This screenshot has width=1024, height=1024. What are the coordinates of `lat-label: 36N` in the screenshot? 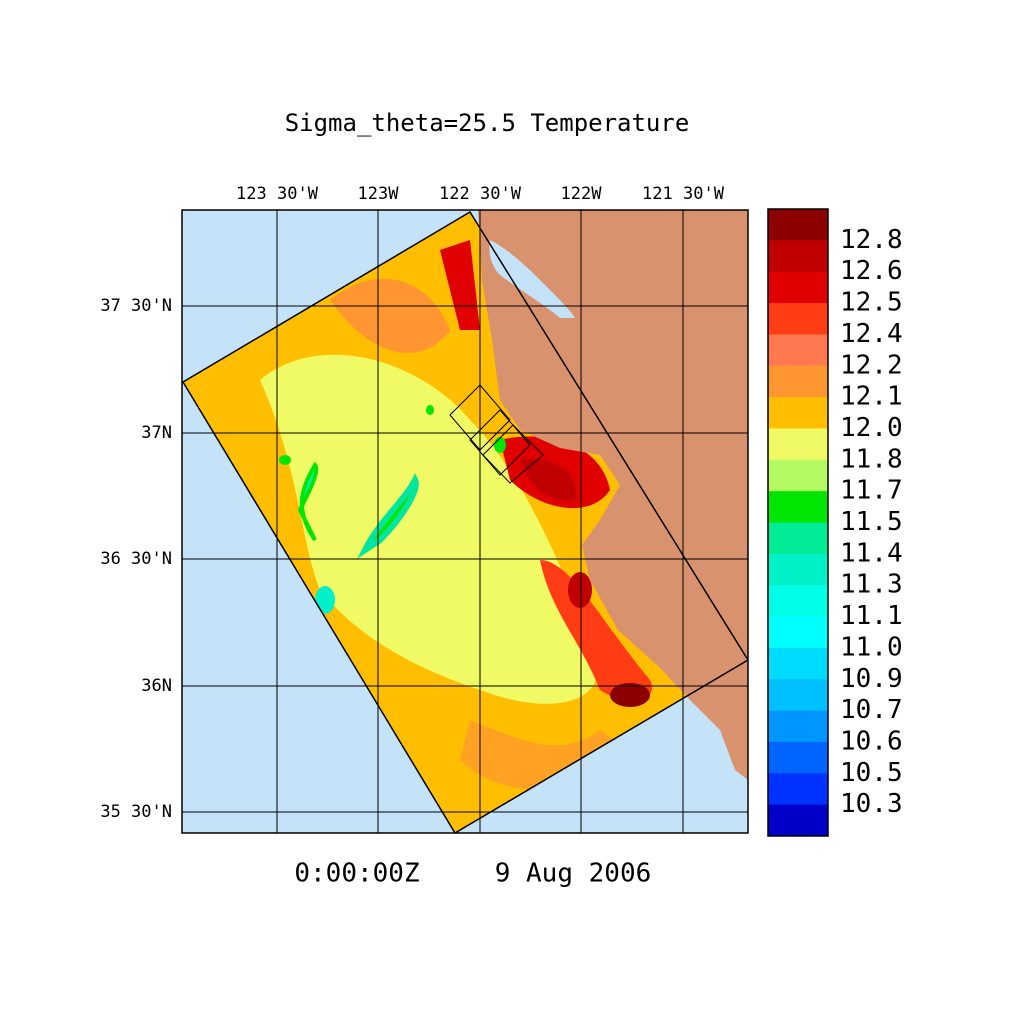 It's located at (156, 686).